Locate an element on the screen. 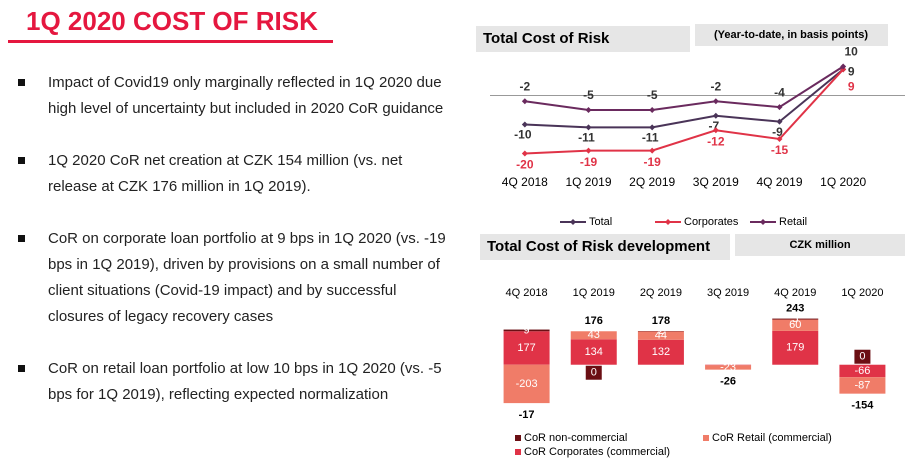 The image size is (920, 475). data-label: -23 is located at coordinates (728, 367).